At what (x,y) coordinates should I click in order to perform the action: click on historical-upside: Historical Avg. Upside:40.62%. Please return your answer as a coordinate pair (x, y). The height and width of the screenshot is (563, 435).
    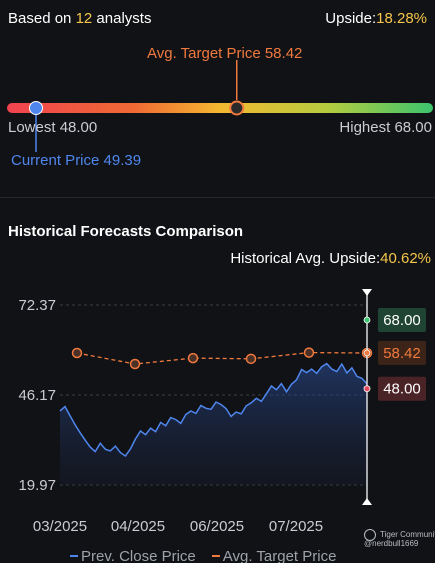
    Looking at the image, I should click on (330, 258).